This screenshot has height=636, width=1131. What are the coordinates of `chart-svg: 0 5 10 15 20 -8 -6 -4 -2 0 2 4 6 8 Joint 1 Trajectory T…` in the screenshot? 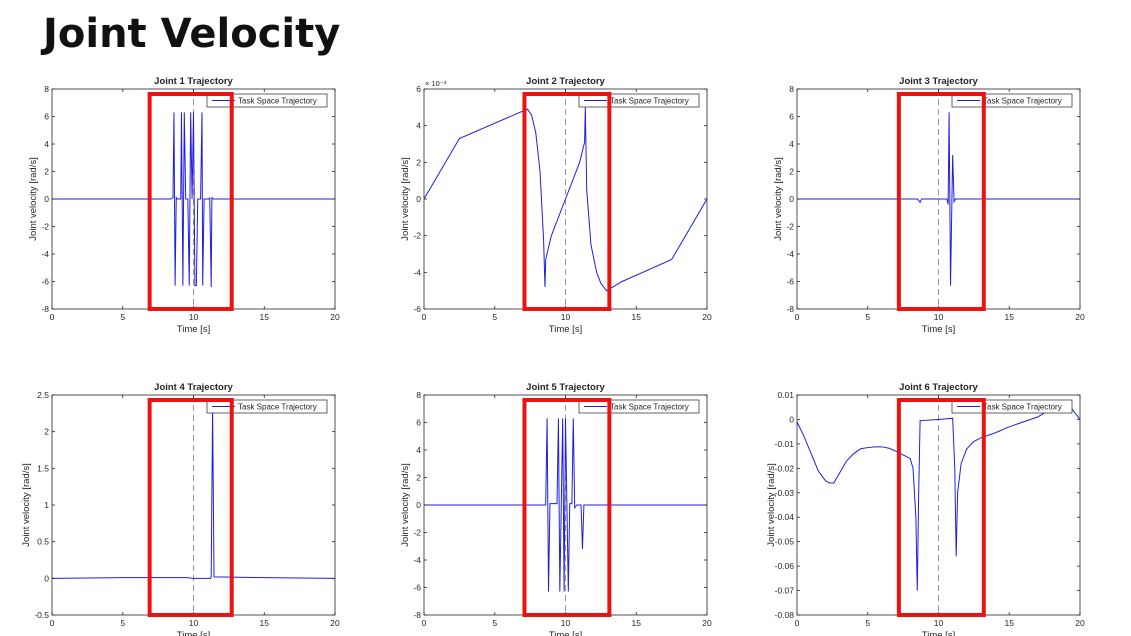 It's located at (184, 205).